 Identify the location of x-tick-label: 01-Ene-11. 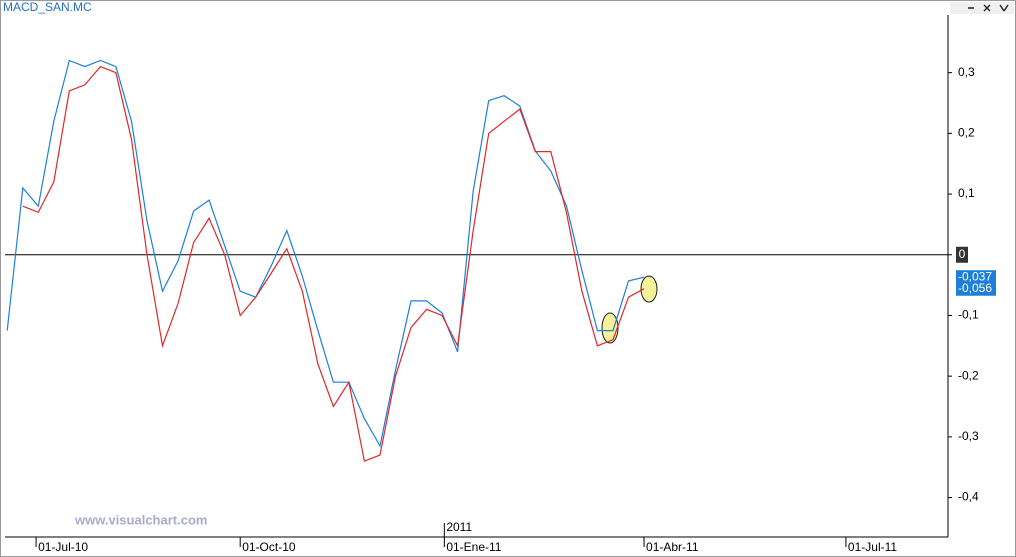
(473, 547).